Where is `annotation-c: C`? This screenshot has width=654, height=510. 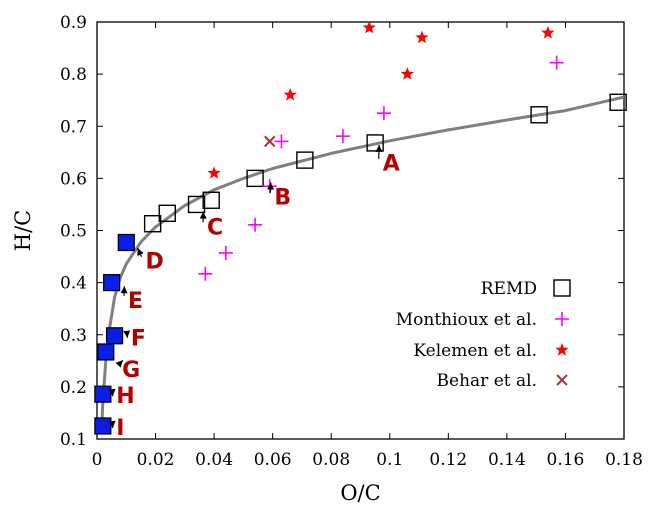
annotation-c: C is located at coordinates (211, 225).